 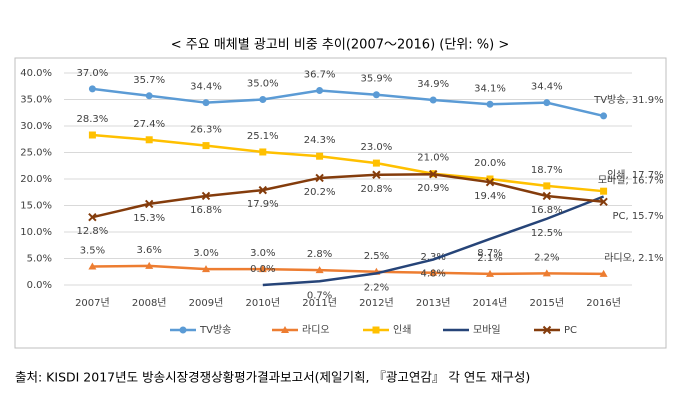 What do you see at coordinates (320, 74) in the screenshot?
I see `data-label: 36.7%` at bounding box center [320, 74].